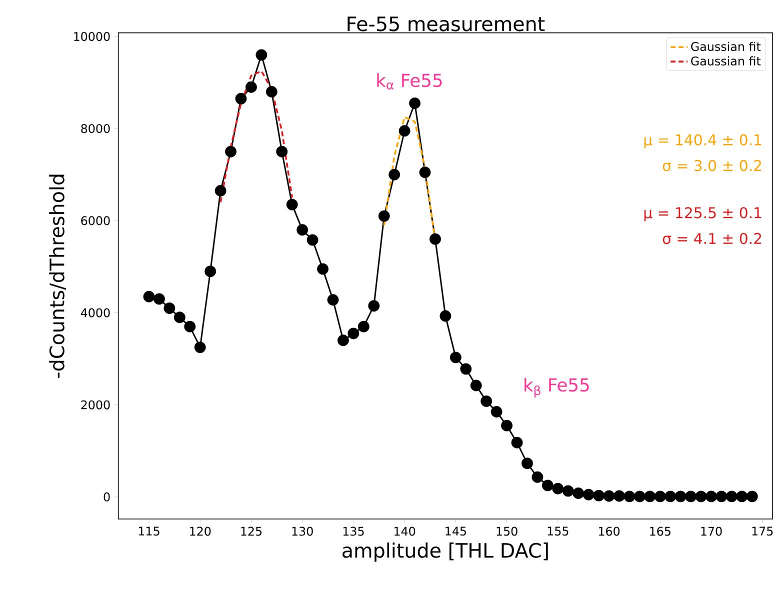 Image resolution: width=777 pixels, height=599 pixels. Describe the element at coordinates (200, 531) in the screenshot. I see `x-tick-label: 120` at that location.